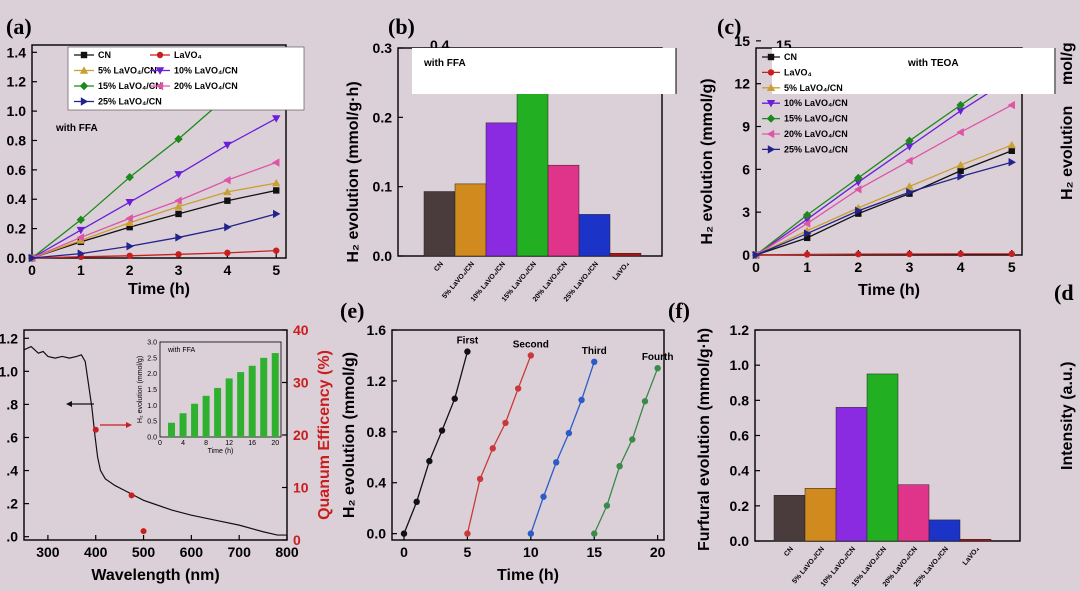 Image resolution: width=1080 pixels, height=591 pixels. Describe the element at coordinates (130, 102) in the screenshot. I see `legend-entry: 25% LaVO₄/CN` at that location.